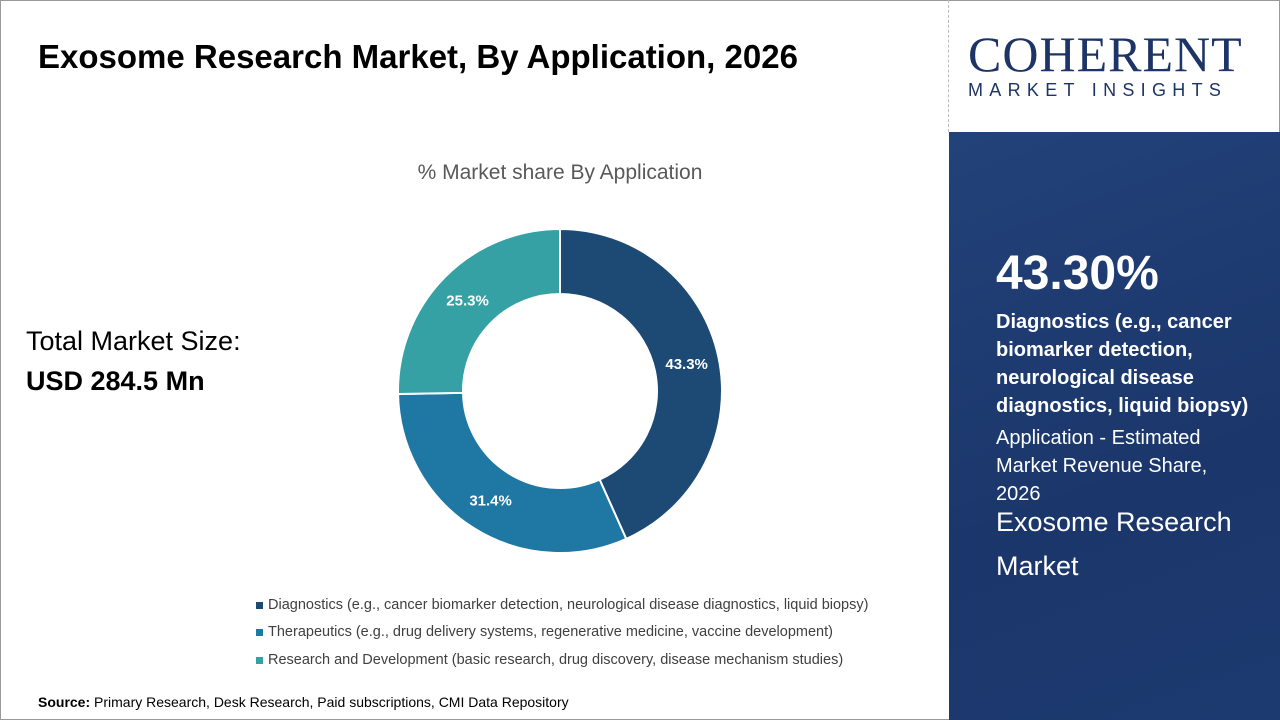 The width and height of the screenshot is (1280, 720). I want to click on logo: COHERENT MARKET INSIGHTS, so click(1118, 63).